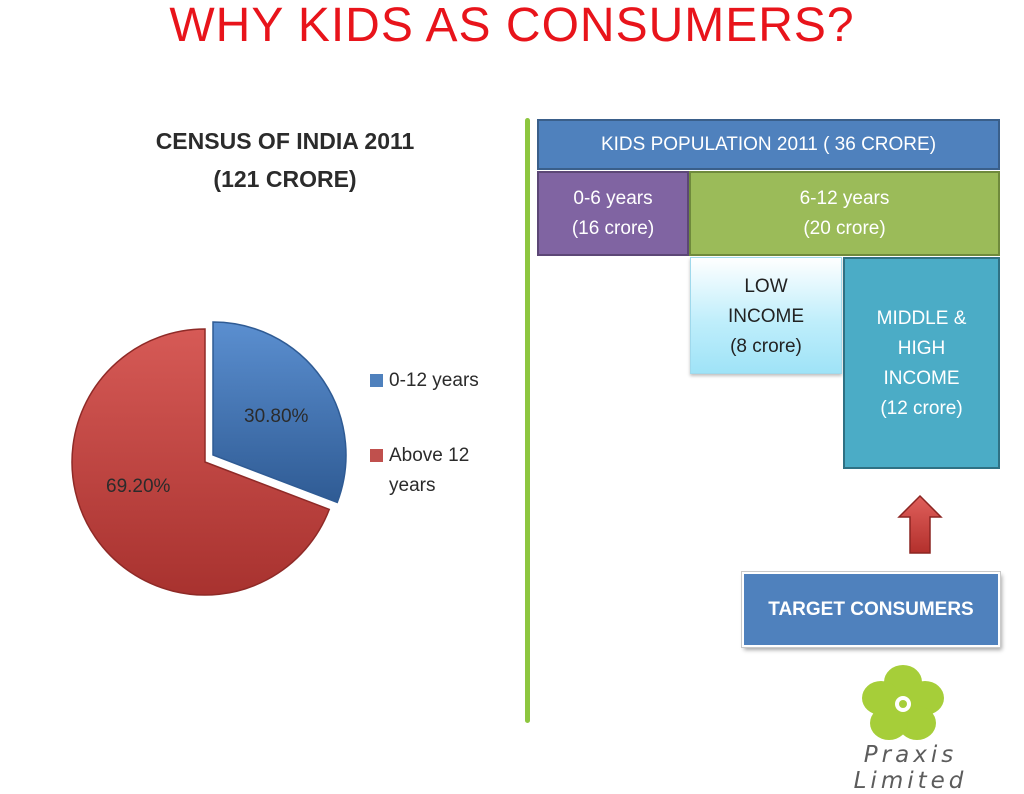 The width and height of the screenshot is (1024, 794). Describe the element at coordinates (613, 213) in the screenshot. I see `age-0-6-box: 0-6 years (16 crore)` at that location.